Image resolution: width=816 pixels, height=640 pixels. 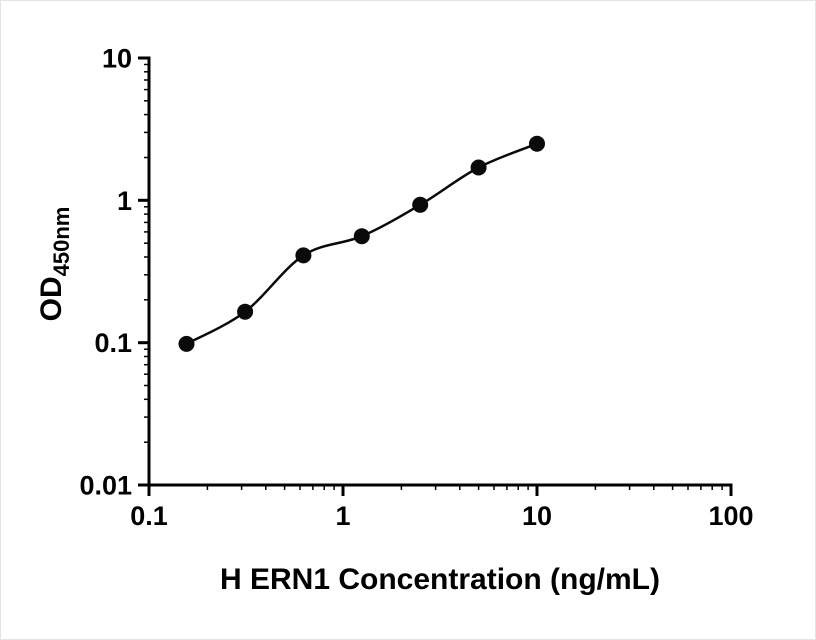 What do you see at coordinates (537, 516) in the screenshot?
I see `x-tick-label: 10` at bounding box center [537, 516].